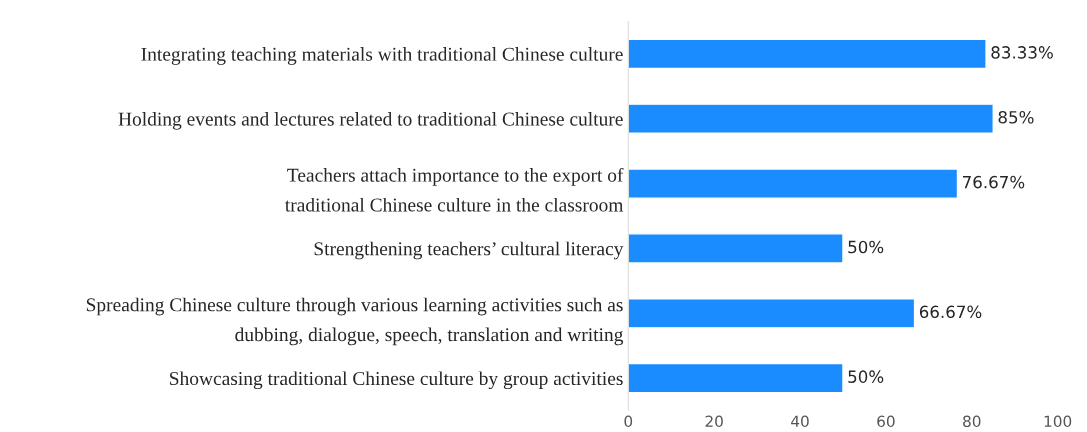 The height and width of the screenshot is (432, 1087). I want to click on data-label: 83.33%, so click(1022, 52).